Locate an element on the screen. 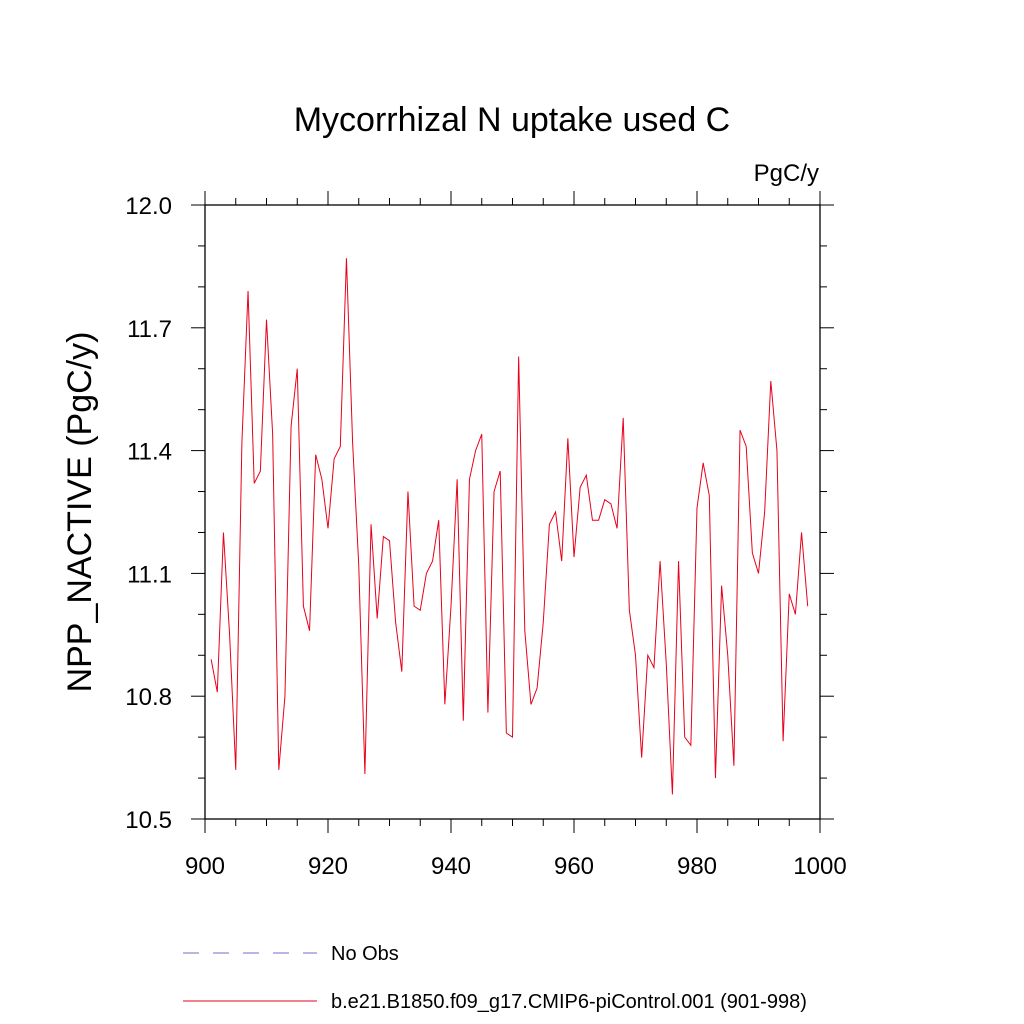 Image resolution: width=1024 pixels, height=1024 pixels. y-tick-label: 11.1 is located at coordinates (149, 574).